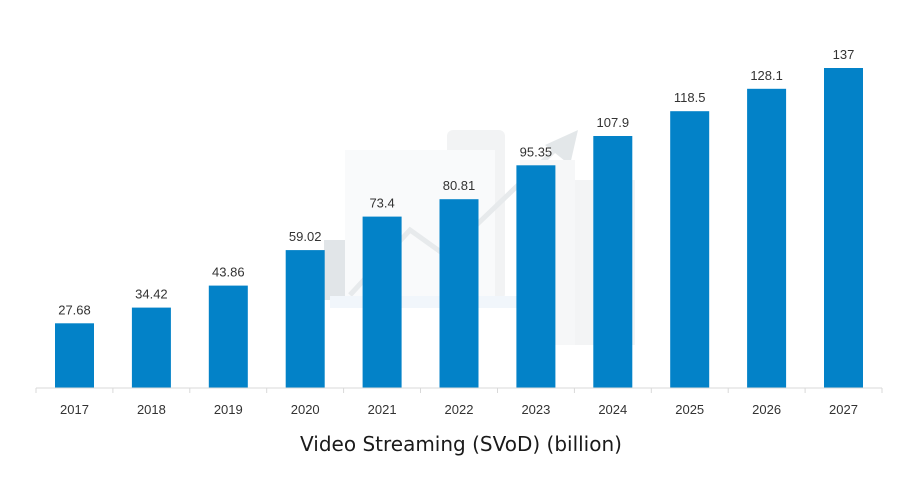  What do you see at coordinates (151, 294) in the screenshot?
I see `data-label-2018: 34.42` at bounding box center [151, 294].